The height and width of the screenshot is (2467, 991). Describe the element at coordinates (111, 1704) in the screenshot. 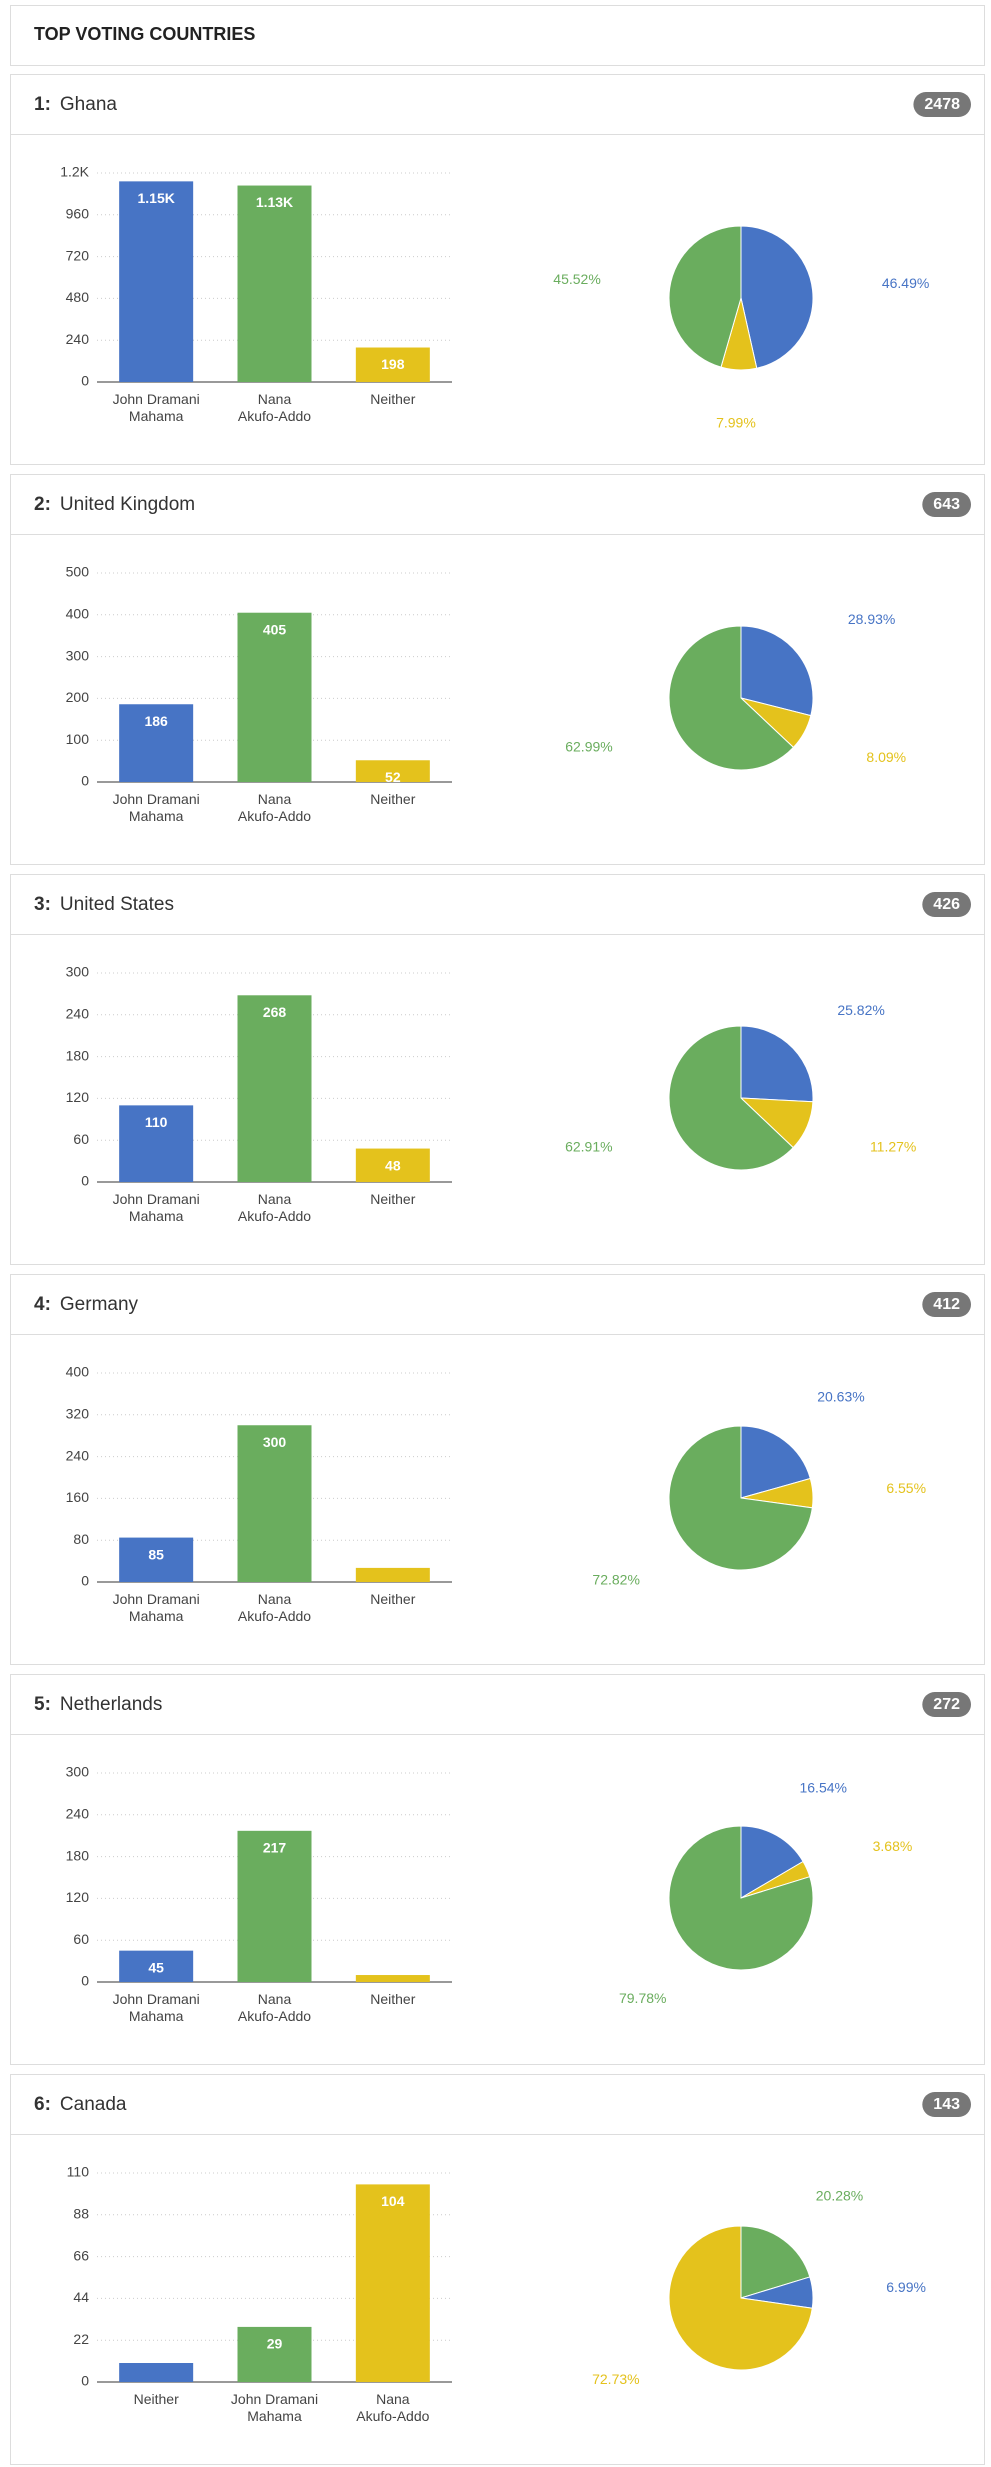

I see `country-name: Netherlands` at that location.